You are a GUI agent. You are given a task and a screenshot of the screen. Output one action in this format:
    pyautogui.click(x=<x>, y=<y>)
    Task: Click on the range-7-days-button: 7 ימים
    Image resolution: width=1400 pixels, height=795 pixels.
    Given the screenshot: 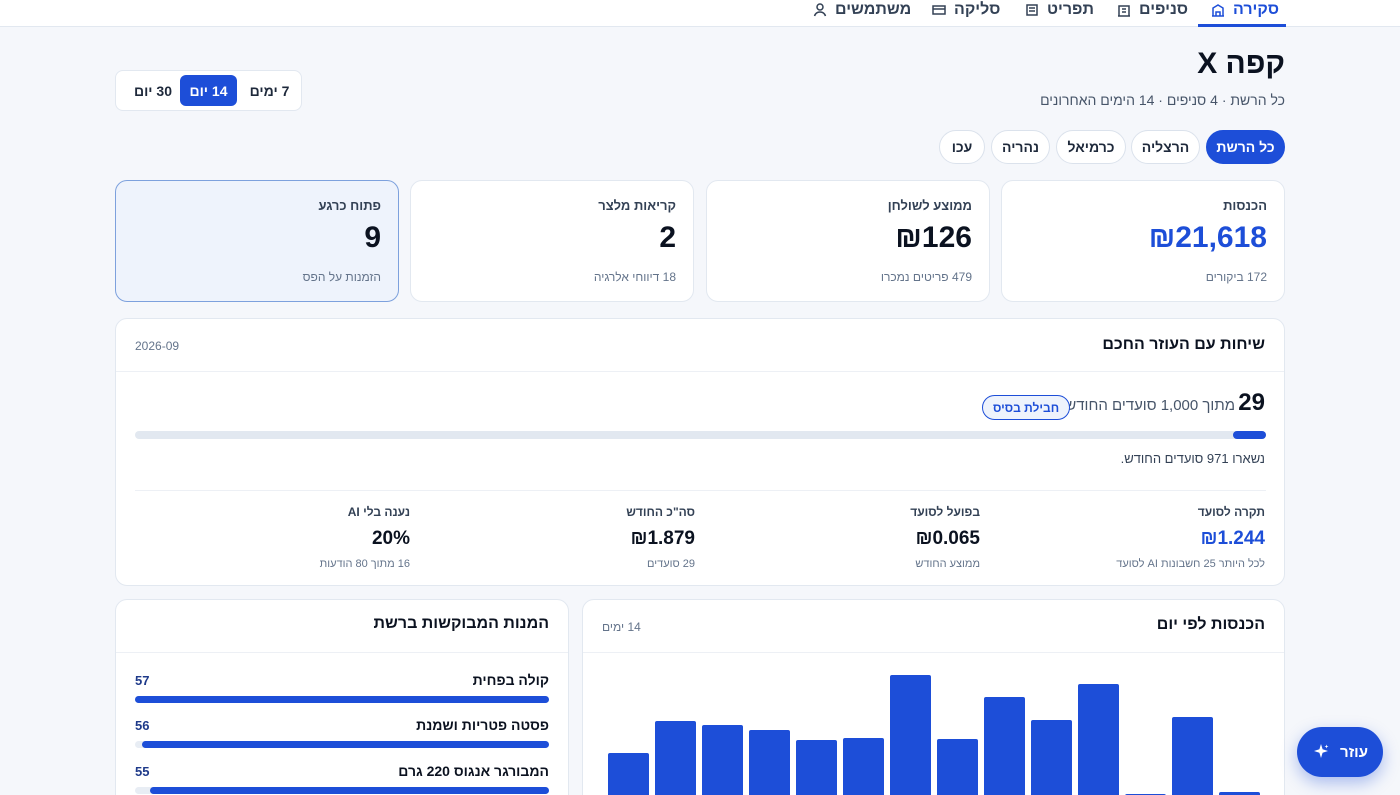 What is the action you would take?
    pyautogui.click(x=269, y=90)
    